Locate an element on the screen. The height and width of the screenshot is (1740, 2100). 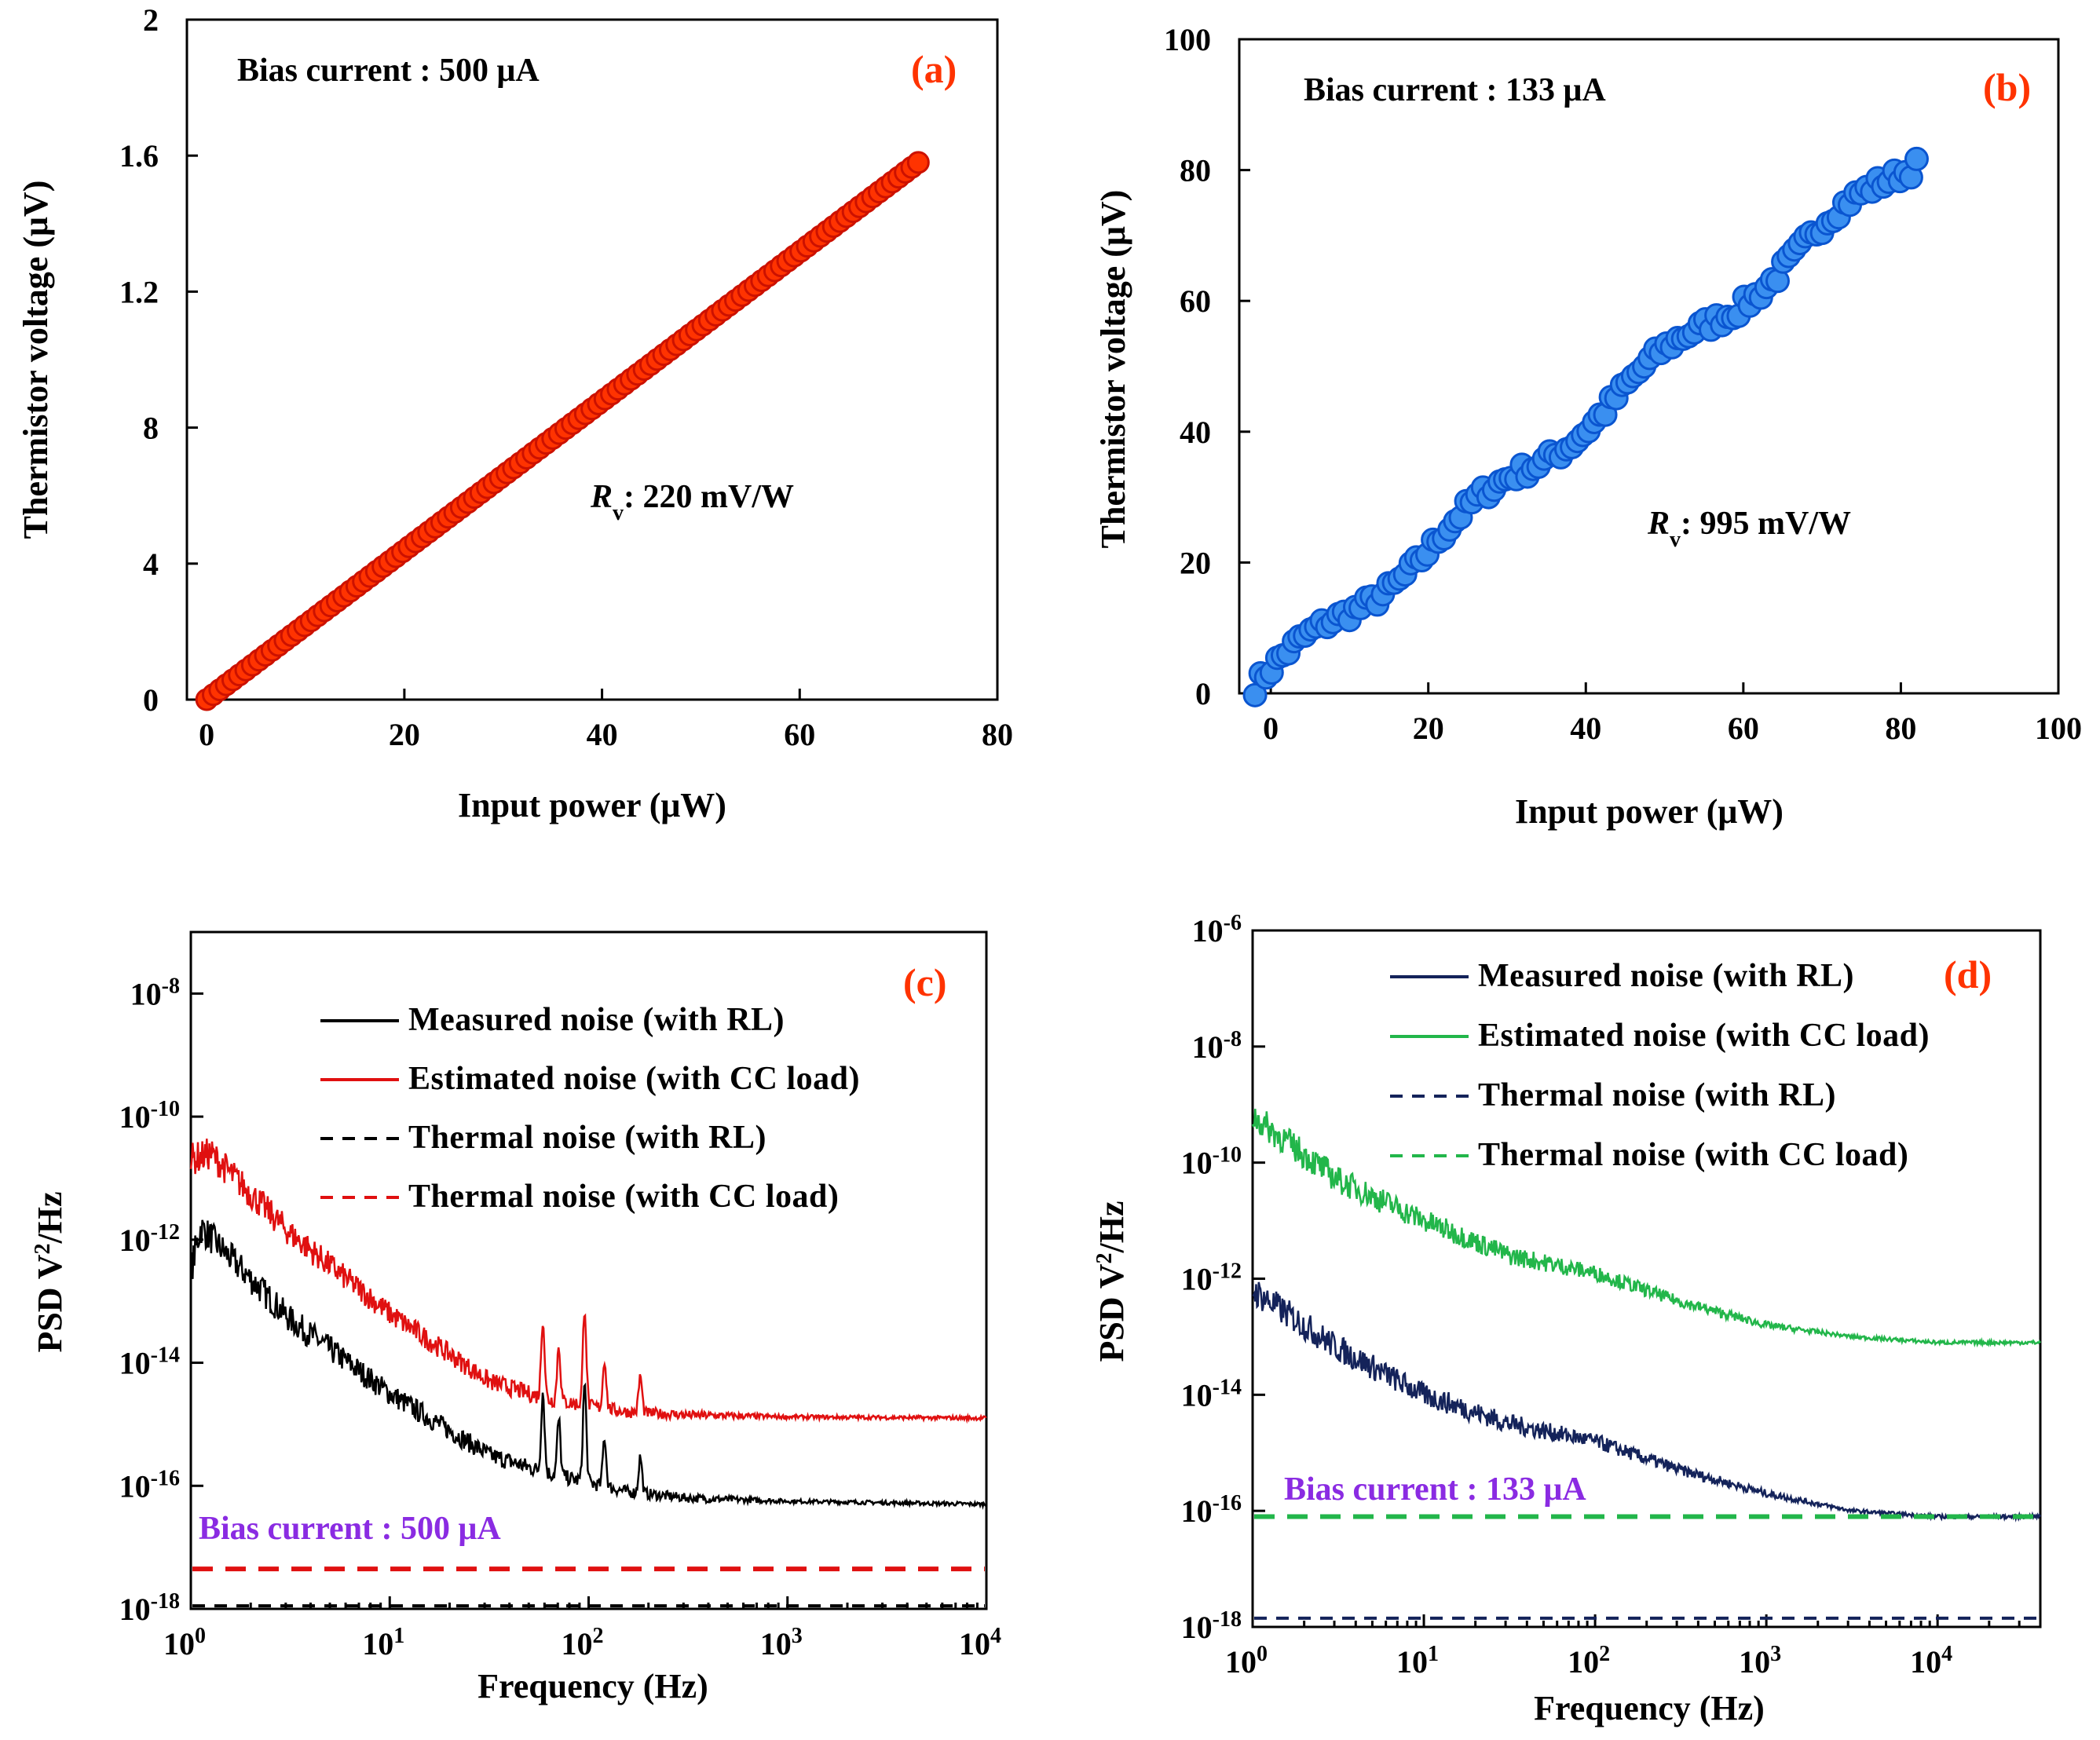
panel-d-y-axis-label: PSD V2/Hz is located at coordinates (1112, 1281).